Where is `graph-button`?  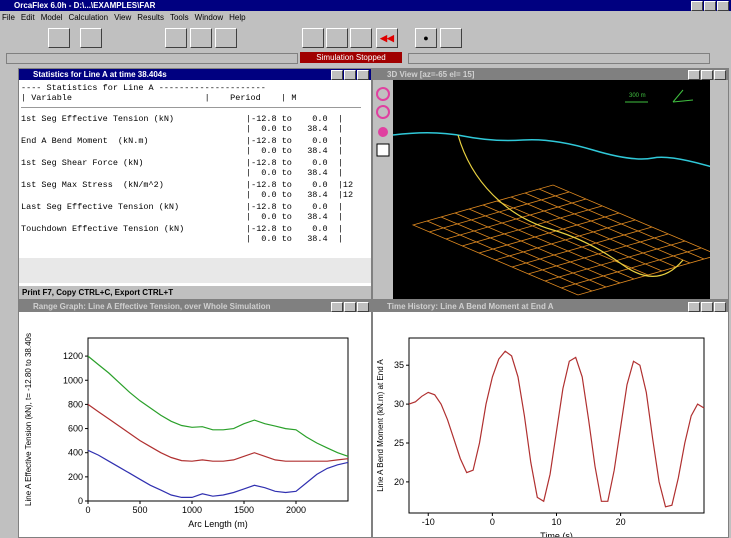
graph-button is located at coordinates (451, 38).